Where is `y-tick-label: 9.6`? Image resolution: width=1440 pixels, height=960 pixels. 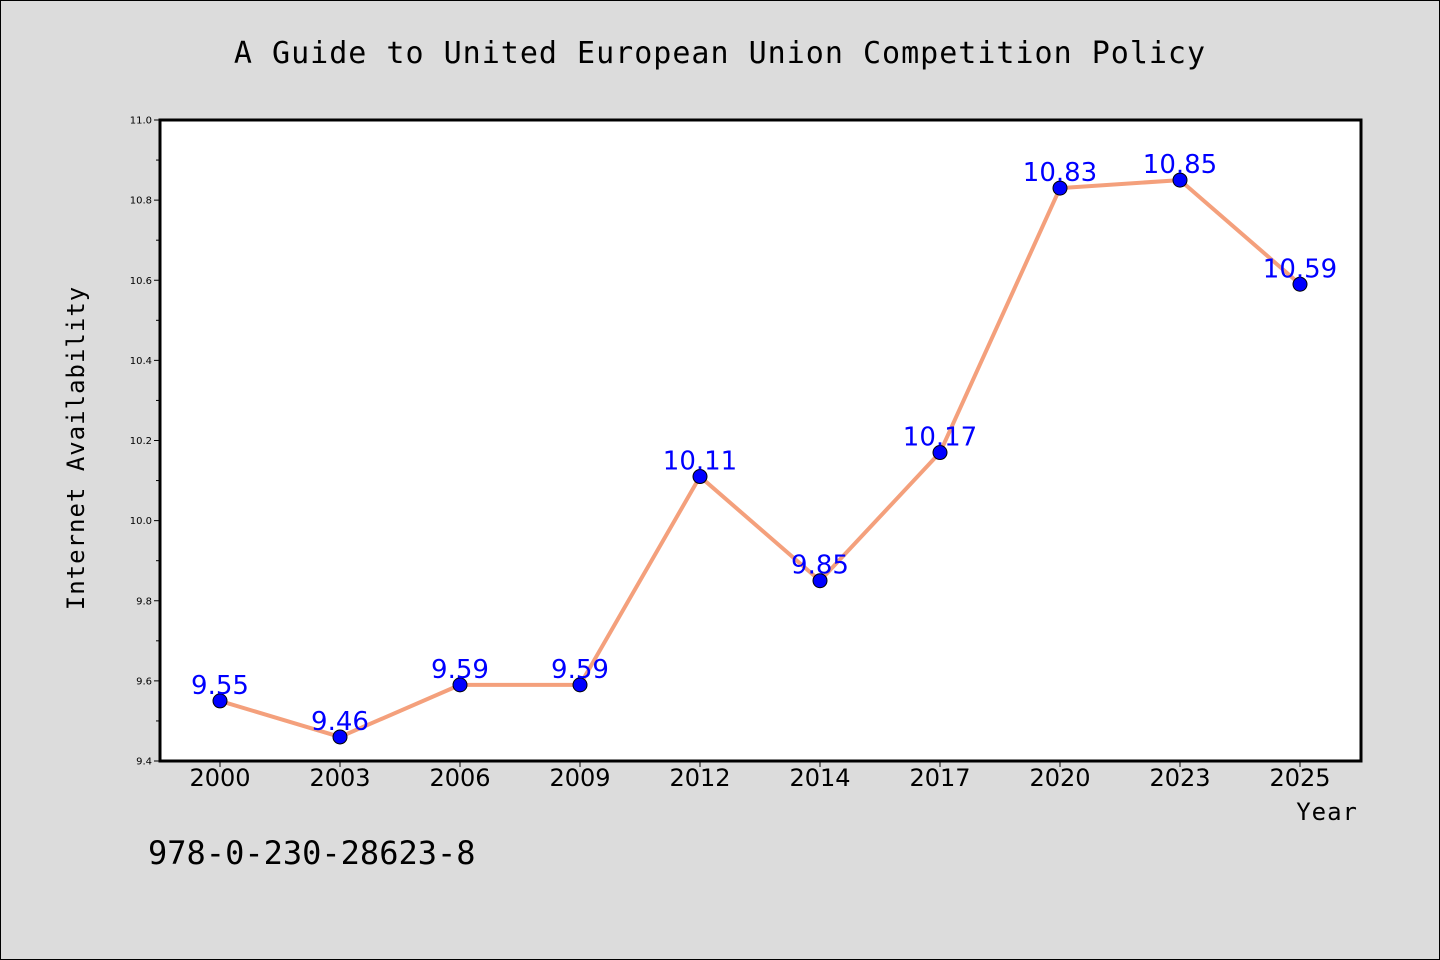
y-tick-label: 9.6 is located at coordinates (144, 681).